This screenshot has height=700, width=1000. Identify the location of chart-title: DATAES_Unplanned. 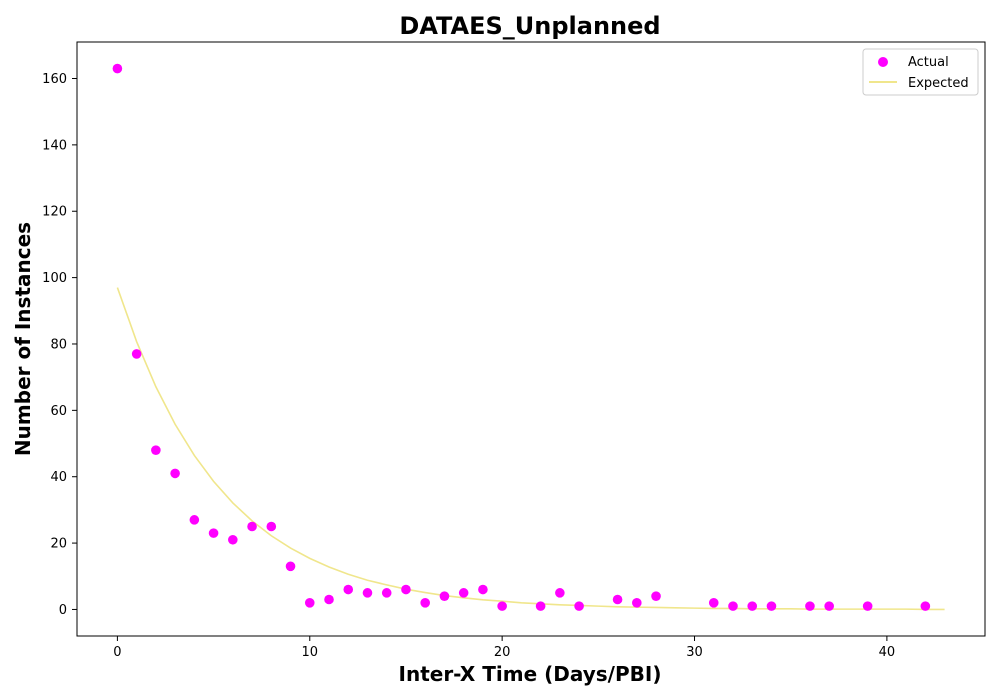
(529, 26).